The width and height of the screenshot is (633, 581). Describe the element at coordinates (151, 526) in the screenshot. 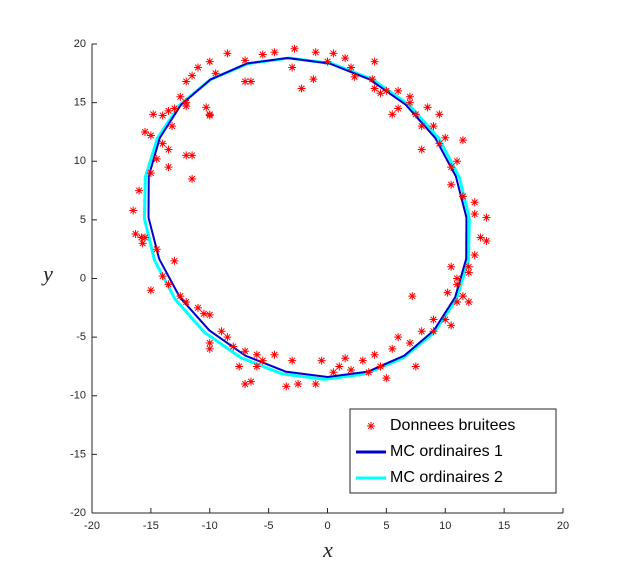

I see `x-tick-label: -15` at that location.